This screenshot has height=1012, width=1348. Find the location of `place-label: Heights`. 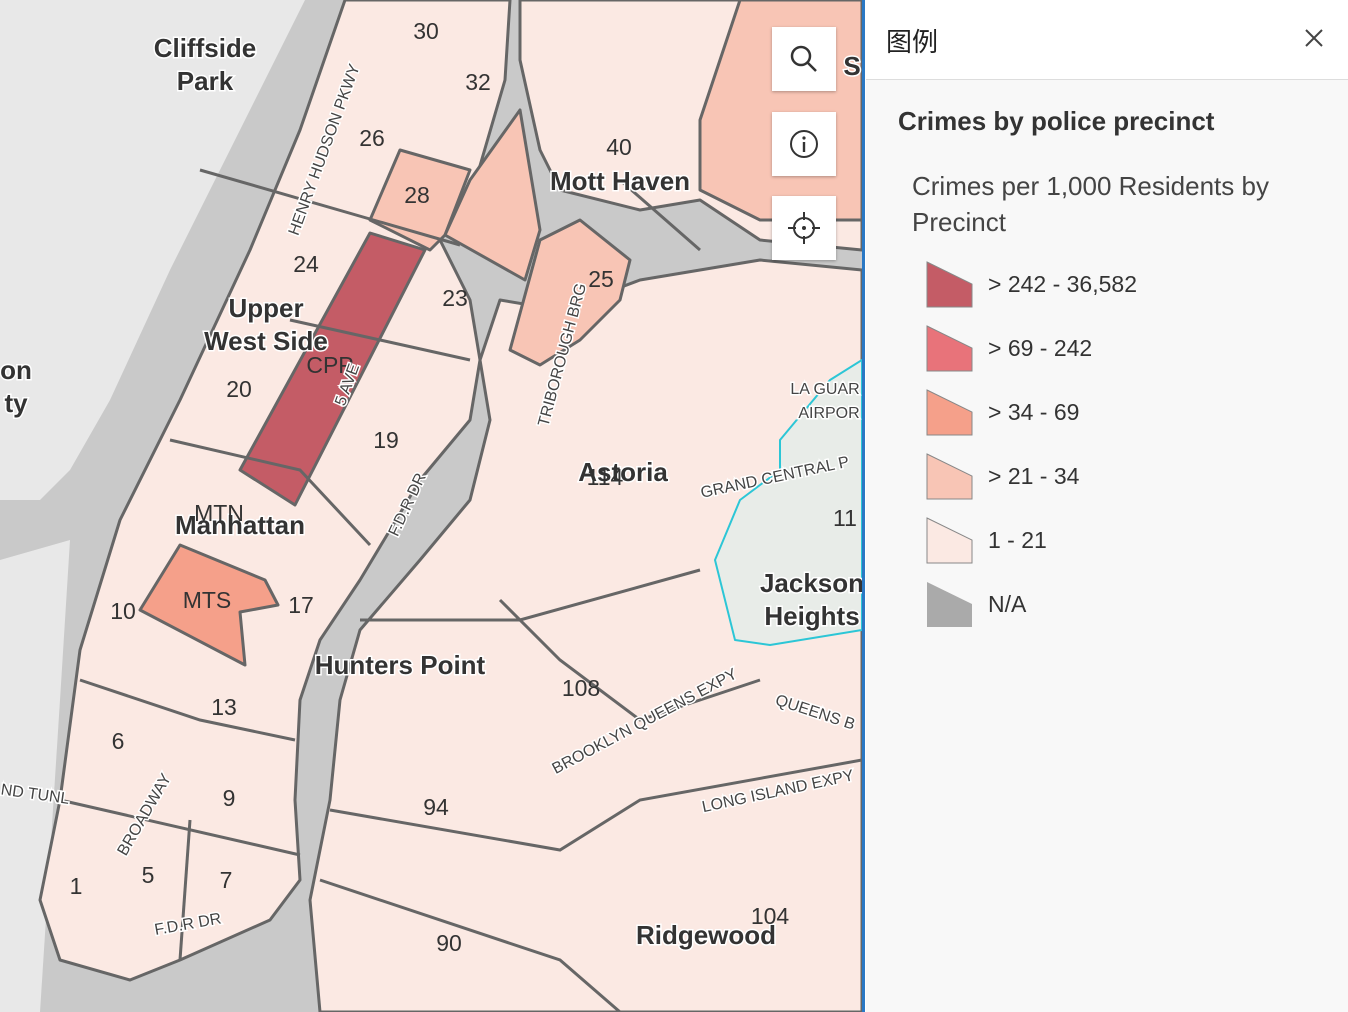

place-label: Heights is located at coordinates (811, 616).